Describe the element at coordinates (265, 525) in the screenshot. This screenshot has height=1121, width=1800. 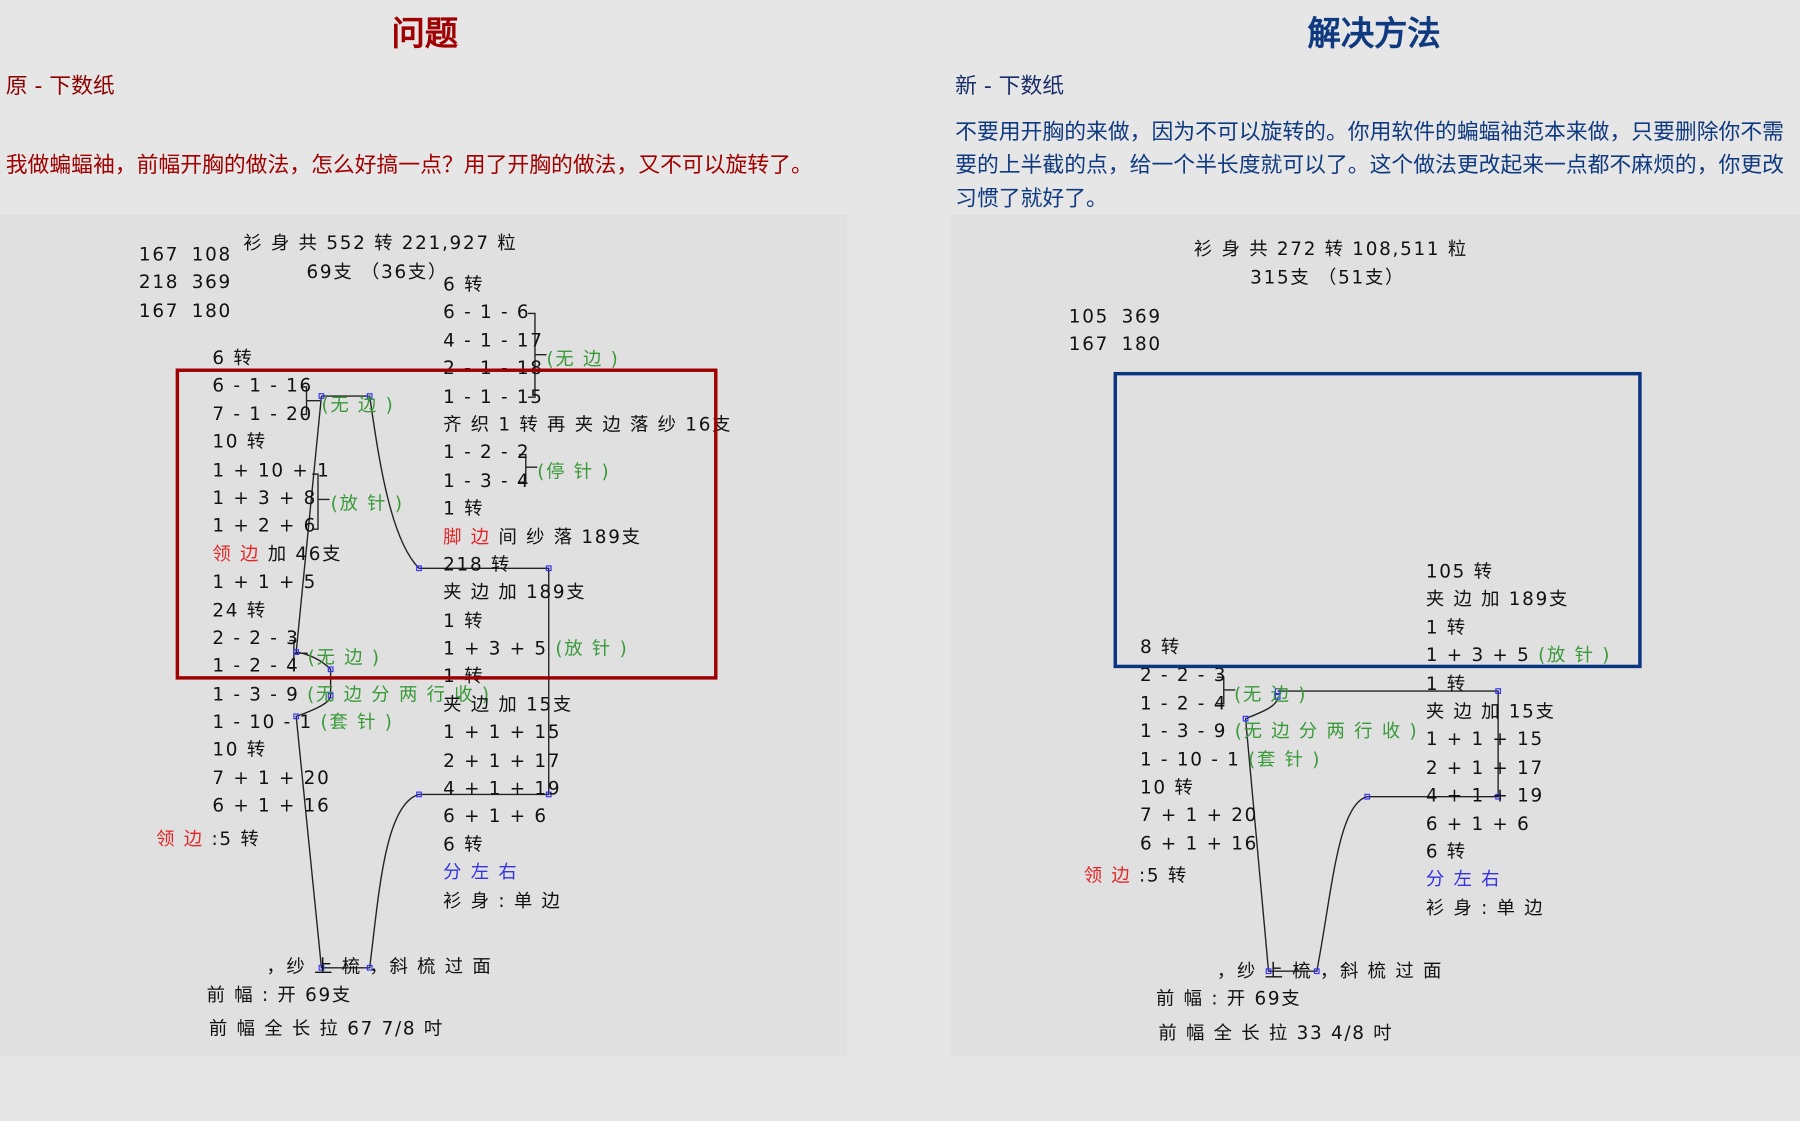
I see `instruction-text: 1 + 2 + 6` at that location.